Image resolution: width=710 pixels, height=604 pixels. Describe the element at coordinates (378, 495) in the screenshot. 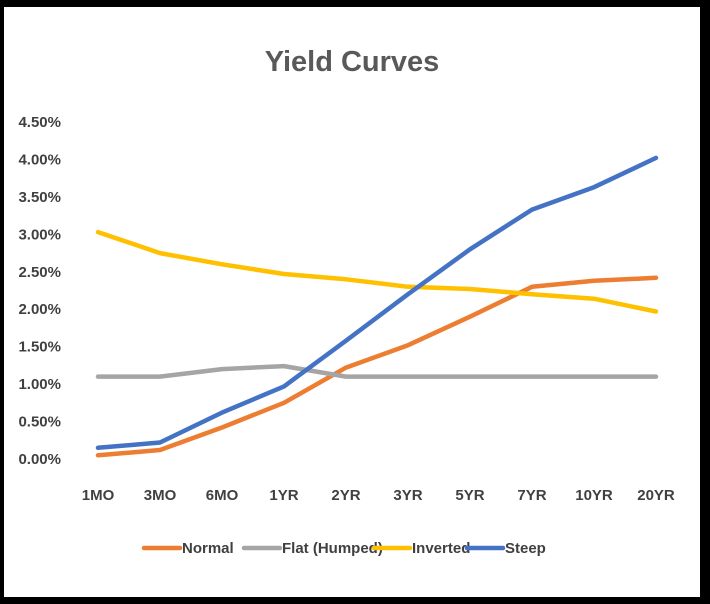

I see `x-axis-ticks: 1MO 3MO 6MO 1YR 2YR 3YR 5YR 7YR 10YR 20YR` at that location.